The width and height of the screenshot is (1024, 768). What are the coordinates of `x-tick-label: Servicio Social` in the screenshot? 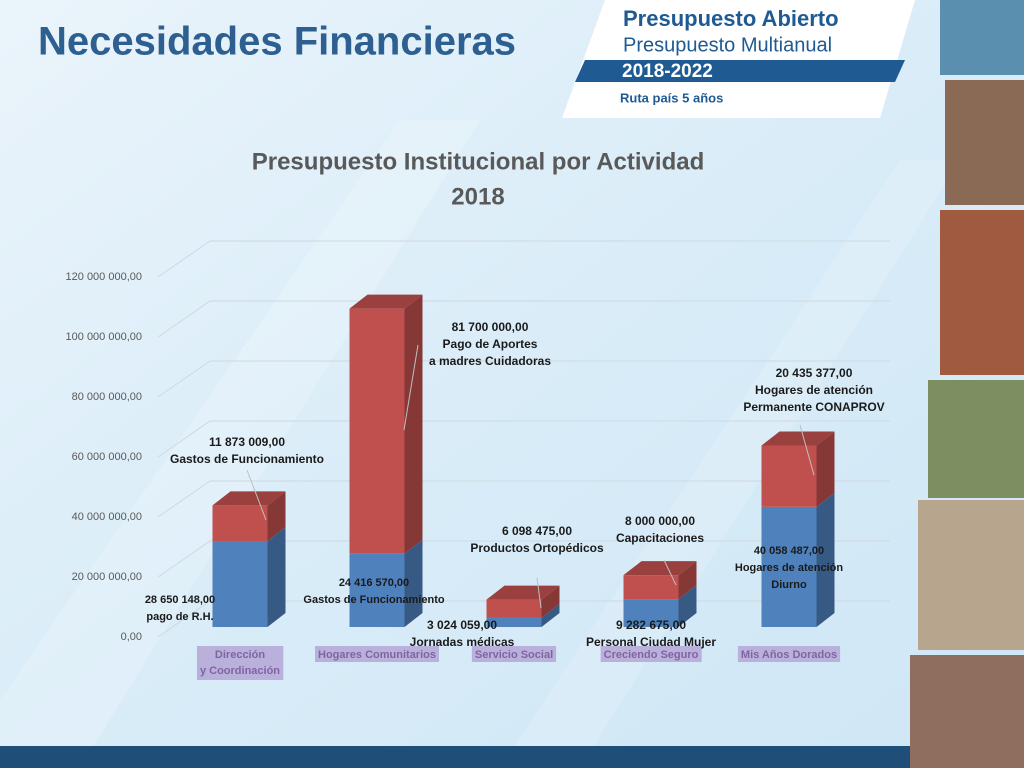 It's located at (514, 655).